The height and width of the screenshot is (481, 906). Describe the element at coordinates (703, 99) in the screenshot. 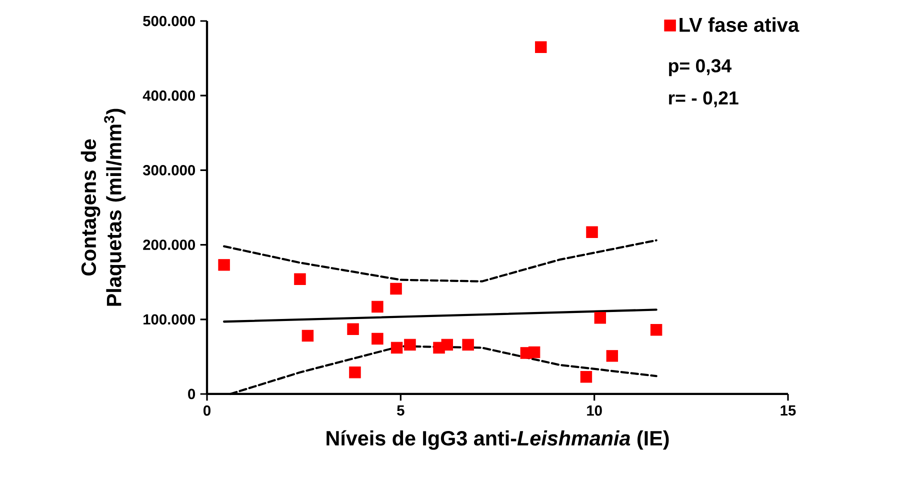

I see `annotation: r= - 0,21` at that location.